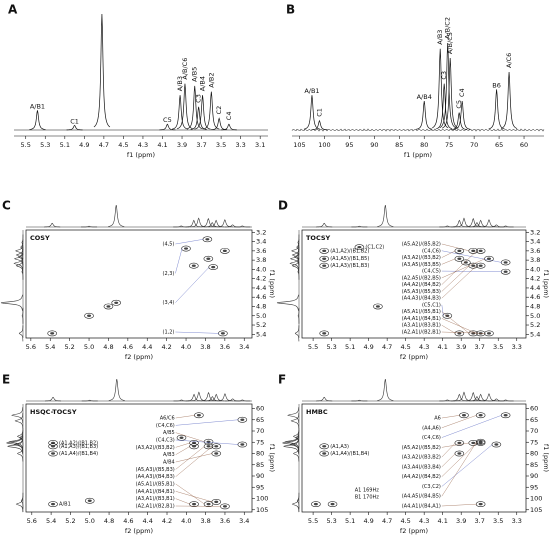 The image size is (550, 544). I want to click on y-tick-label: 100, so click(536, 499).